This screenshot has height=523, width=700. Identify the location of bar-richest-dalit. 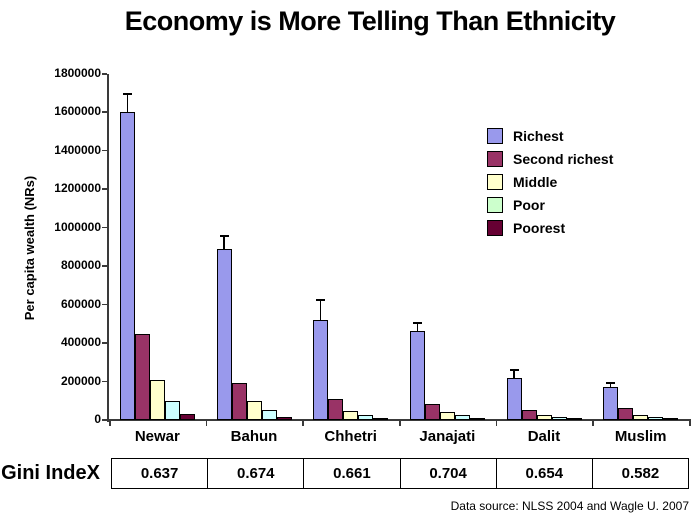
(514, 398).